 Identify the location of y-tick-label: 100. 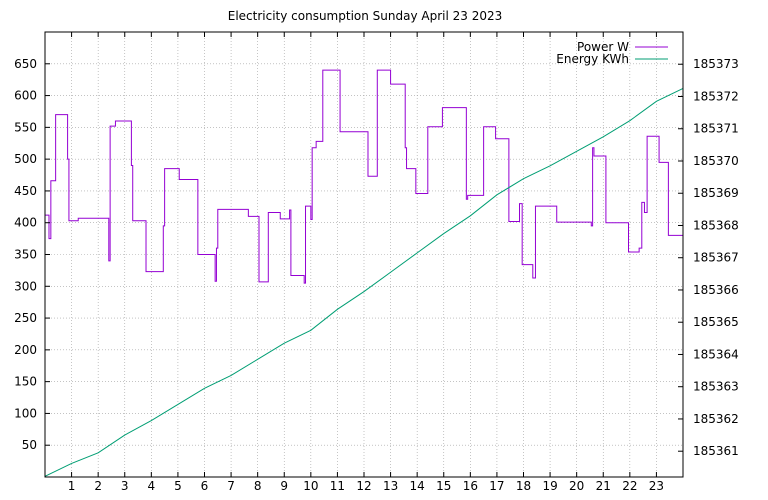
(25, 413).